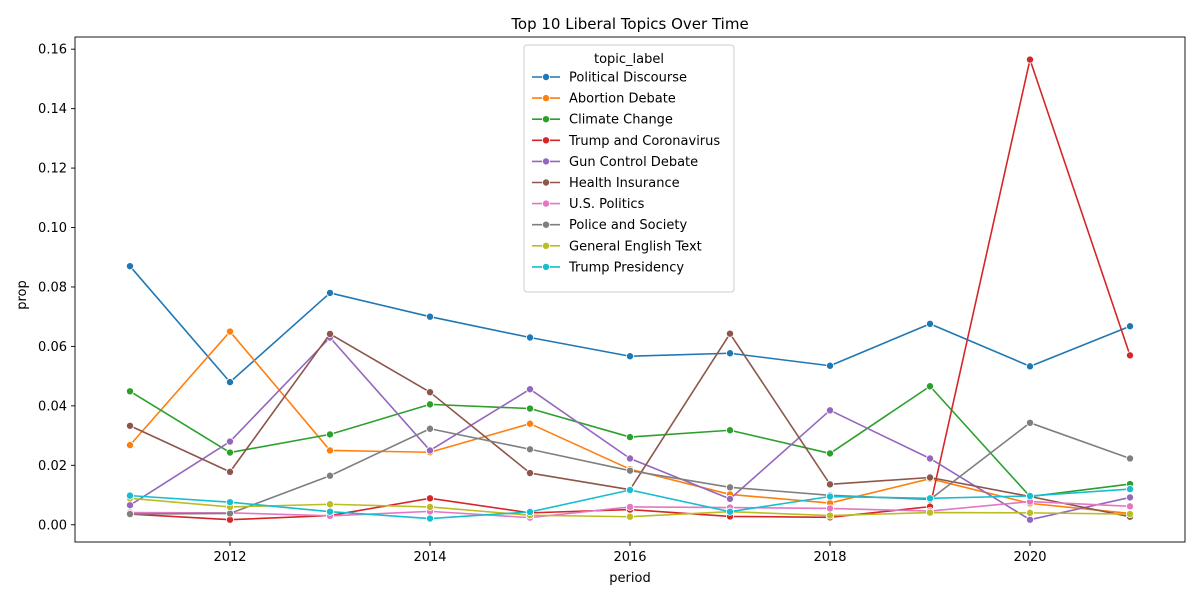 Image resolution: width=1200 pixels, height=600 pixels. What do you see at coordinates (624, 183) in the screenshot?
I see `legend-label: Health Insurance` at bounding box center [624, 183].